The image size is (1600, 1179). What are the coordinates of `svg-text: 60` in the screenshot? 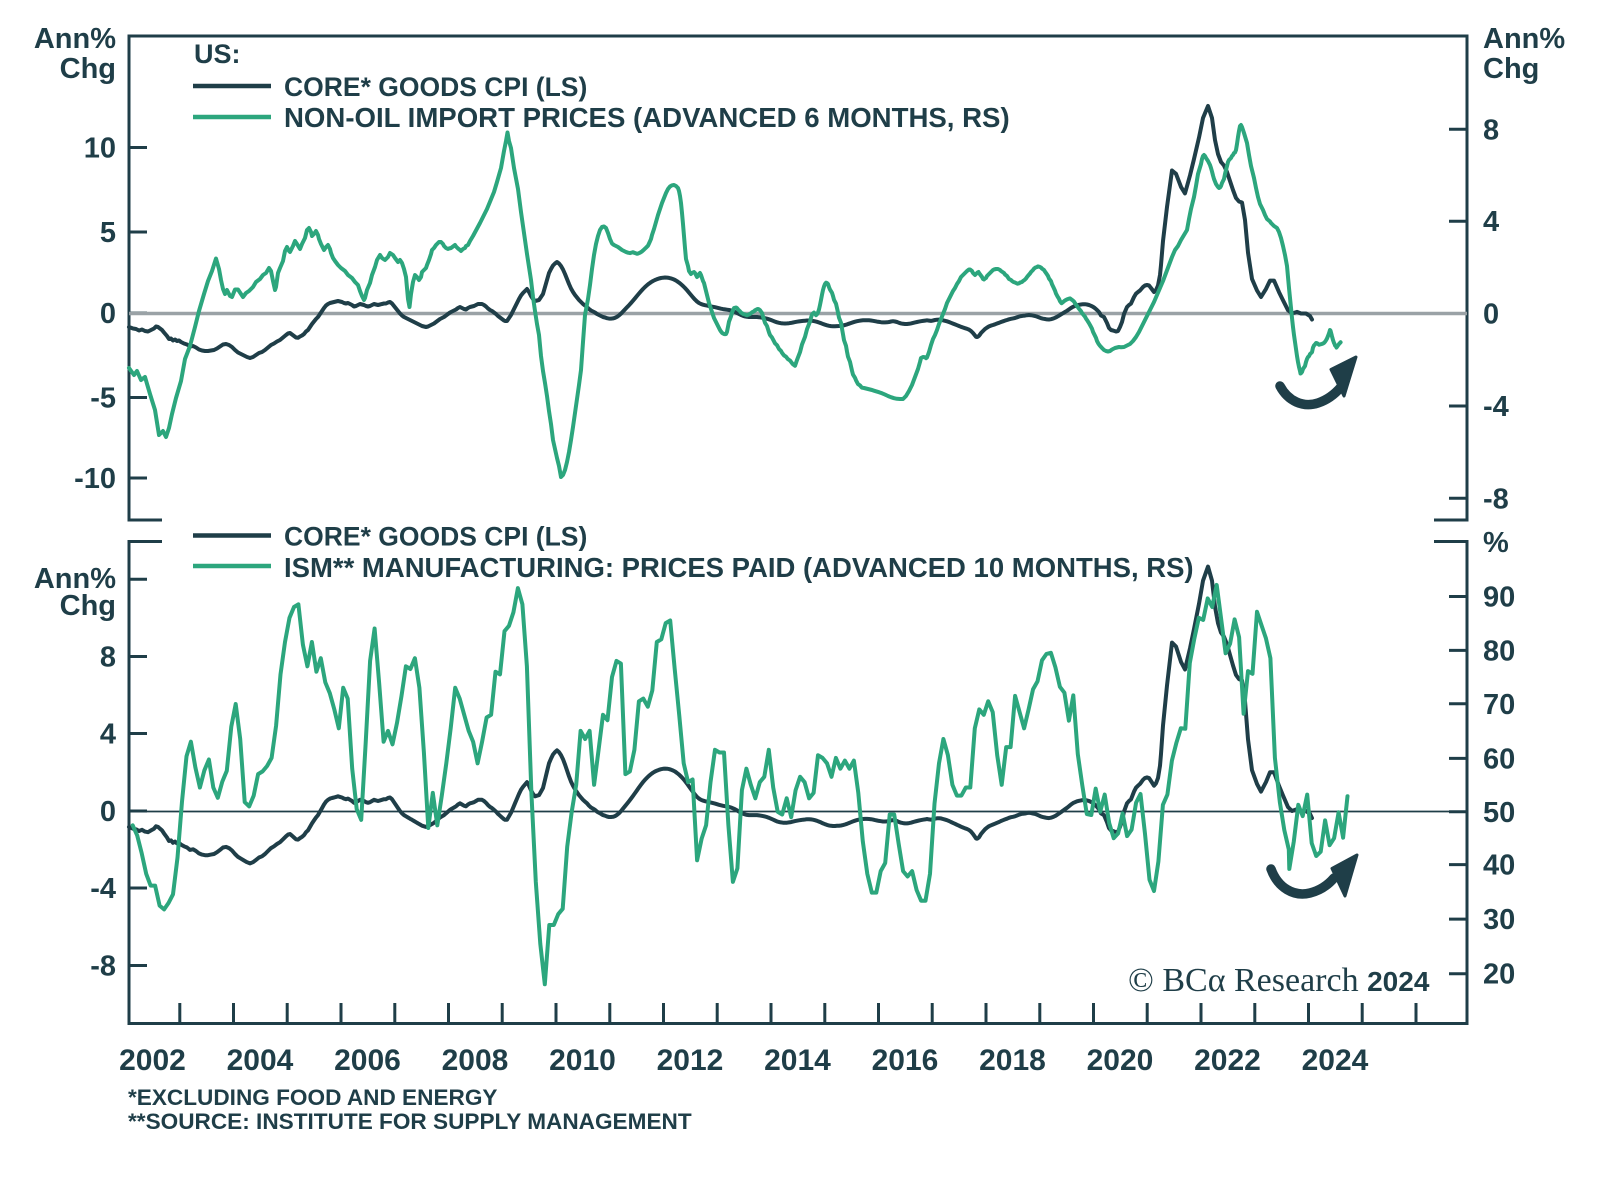 It's located at (1499, 759).